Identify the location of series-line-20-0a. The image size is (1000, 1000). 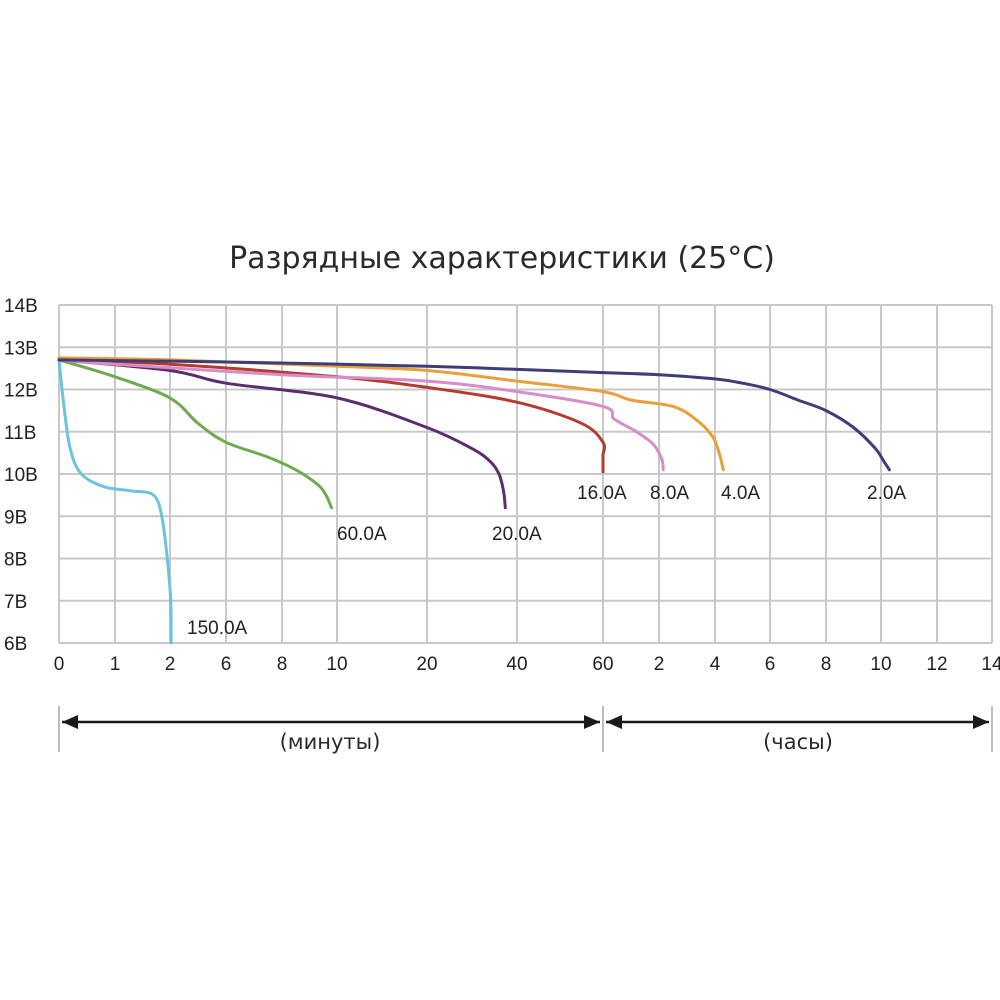
(282, 434).